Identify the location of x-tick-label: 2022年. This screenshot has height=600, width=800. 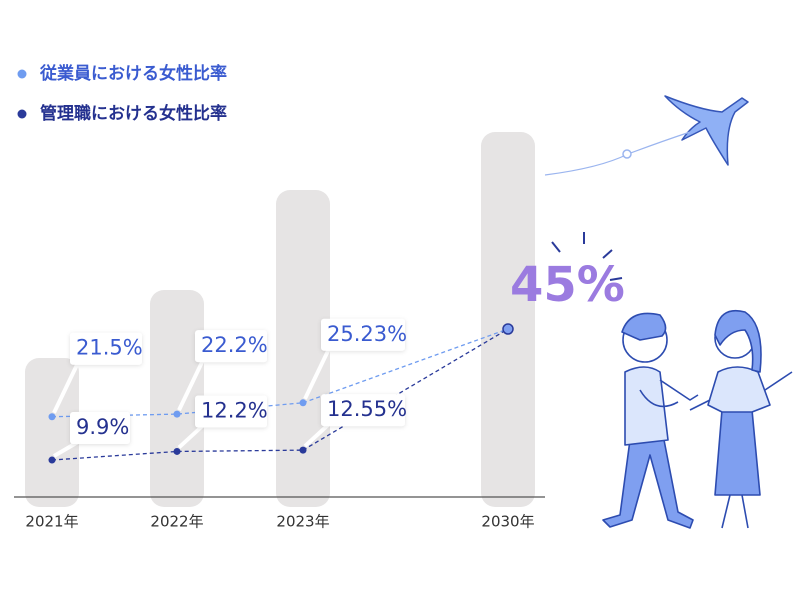
(176, 522).